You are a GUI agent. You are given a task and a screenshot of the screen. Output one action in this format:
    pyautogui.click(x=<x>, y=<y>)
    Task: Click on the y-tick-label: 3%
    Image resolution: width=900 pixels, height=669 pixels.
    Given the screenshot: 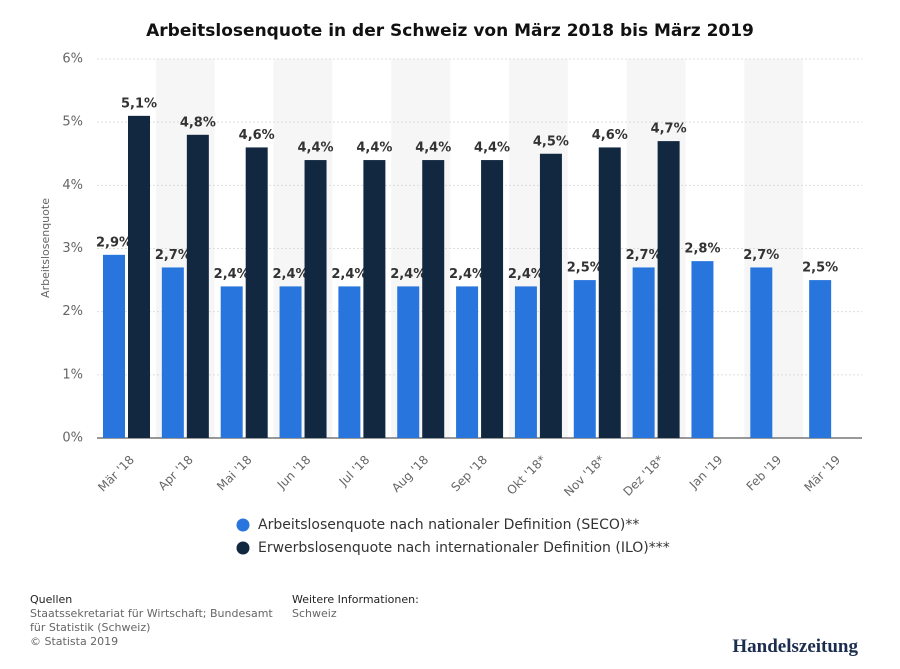 What is the action you would take?
    pyautogui.click(x=72, y=248)
    